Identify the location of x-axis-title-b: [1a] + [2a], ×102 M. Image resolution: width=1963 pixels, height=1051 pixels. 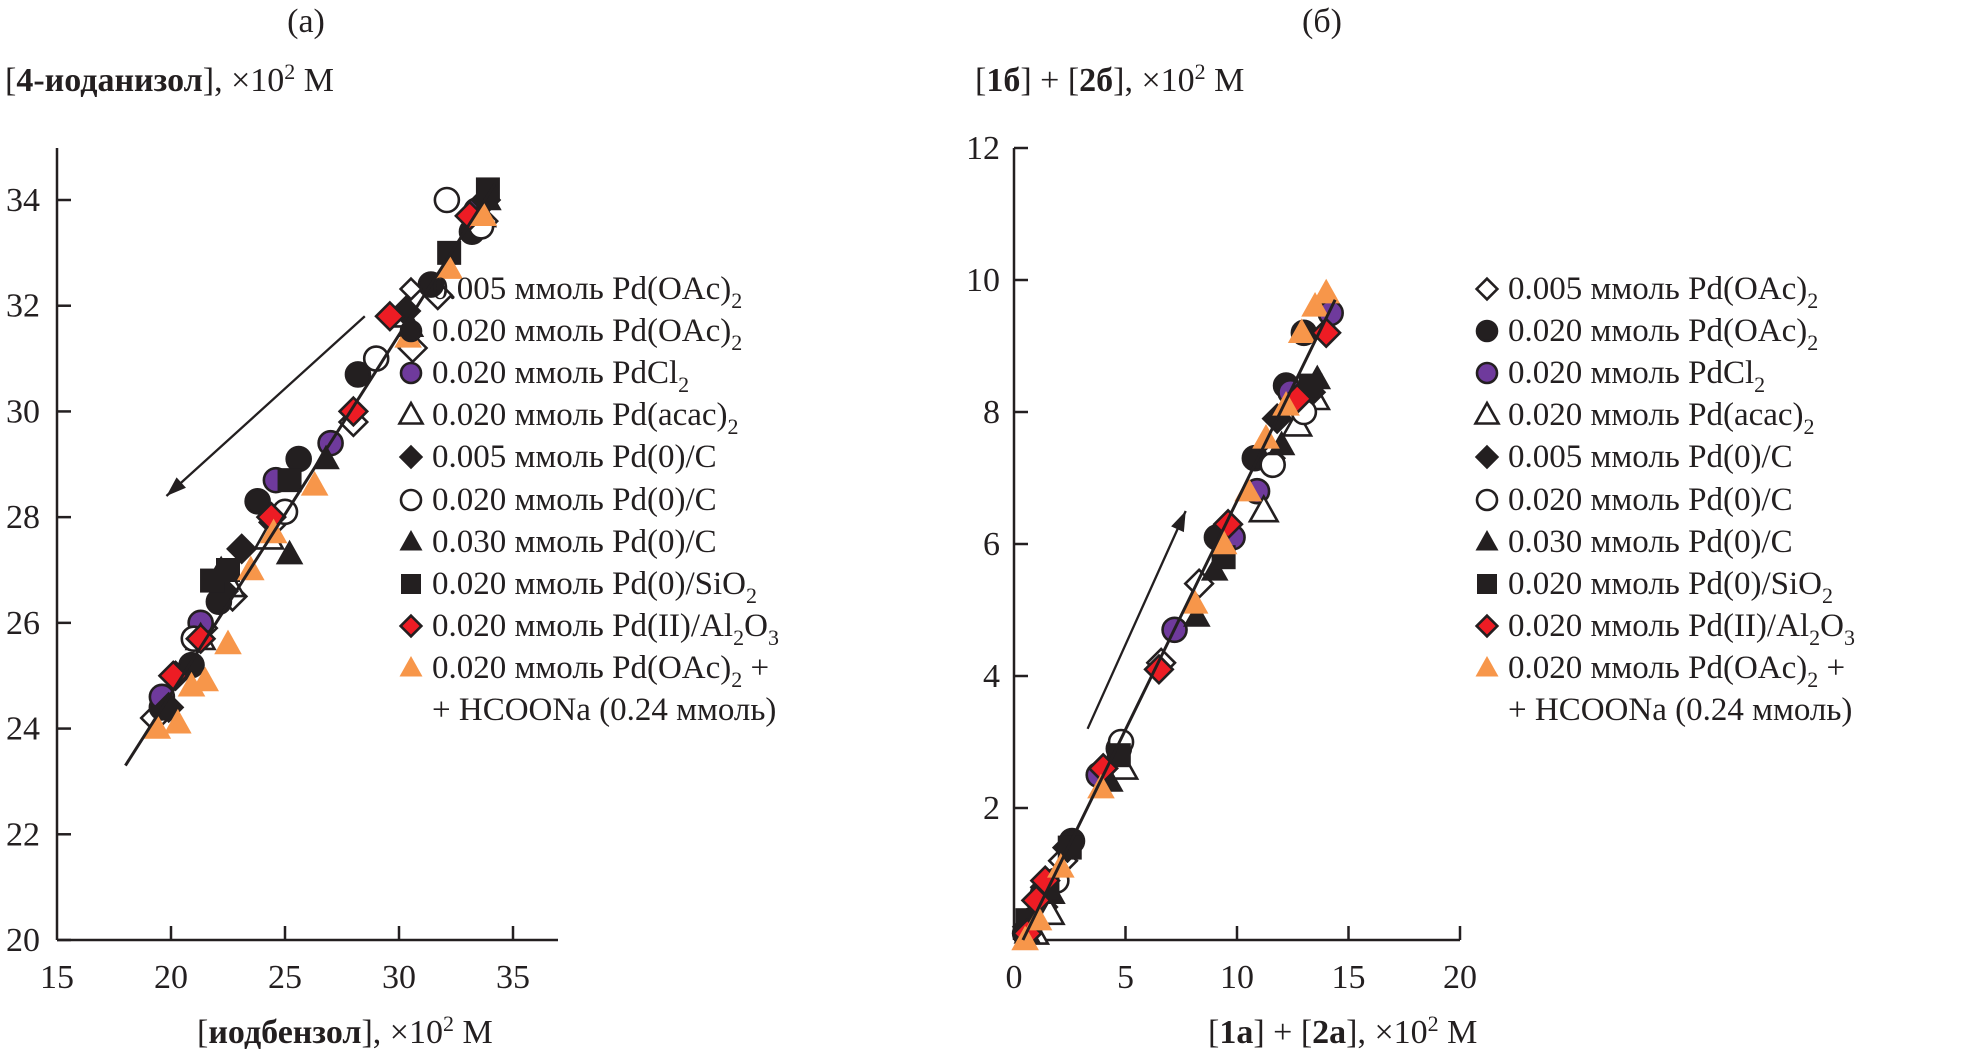
(1342, 1031).